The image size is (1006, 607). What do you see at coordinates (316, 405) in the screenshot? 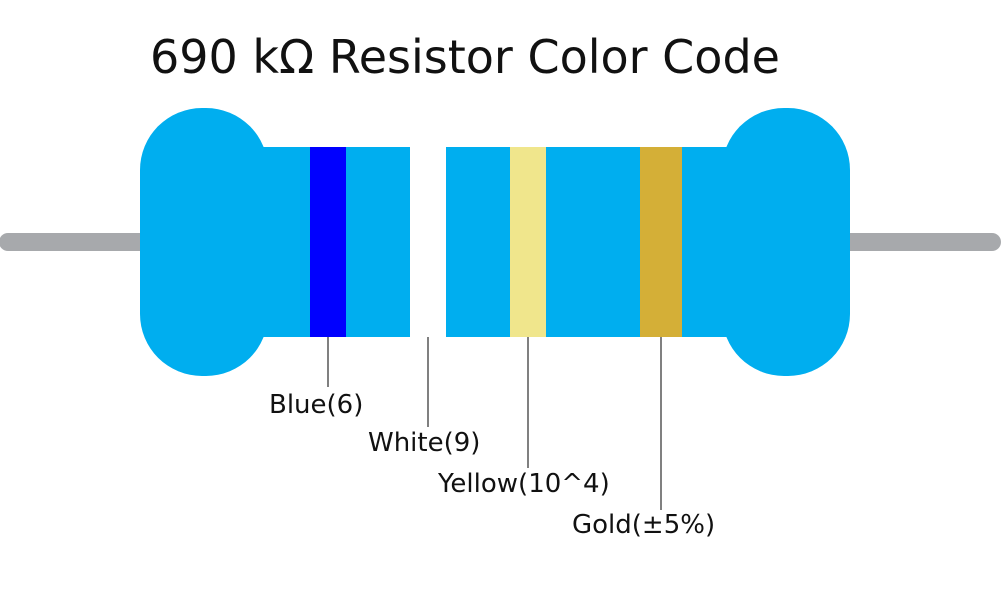
I see `band-label-blue: Blue(6)` at bounding box center [316, 405].